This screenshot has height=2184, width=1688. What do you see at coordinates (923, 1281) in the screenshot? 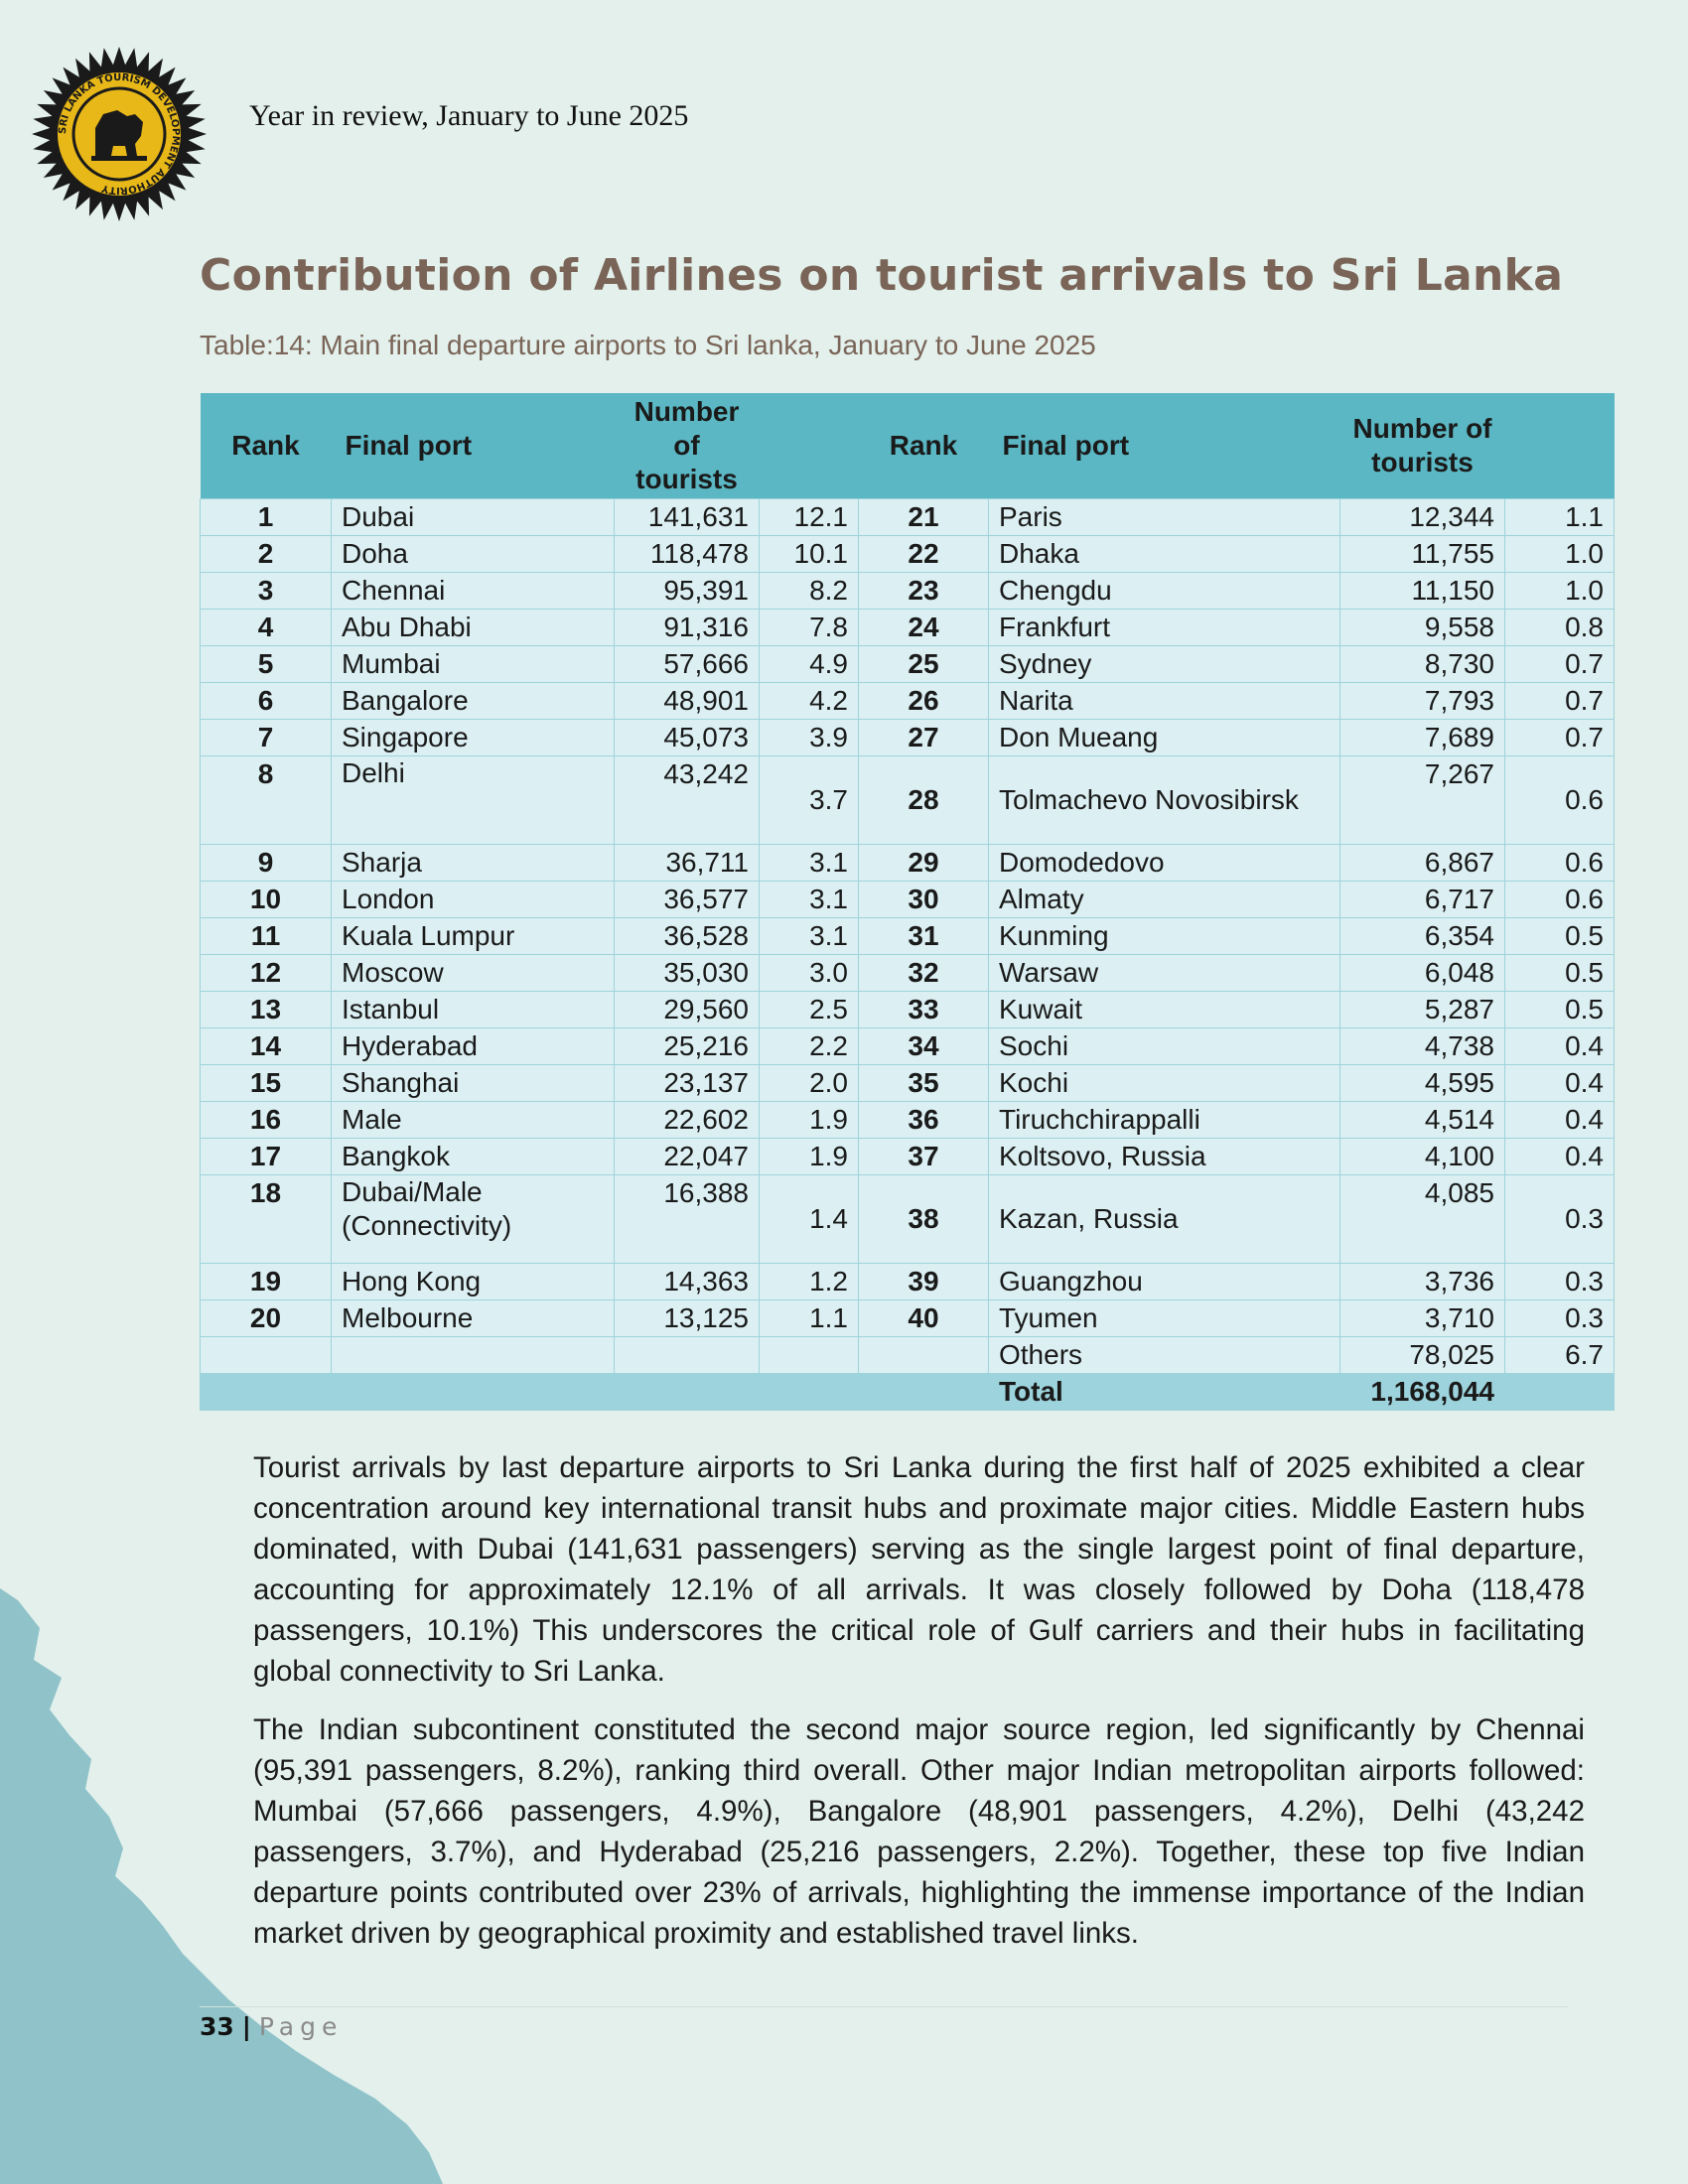
I see `right-rank-cell: 39` at bounding box center [923, 1281].